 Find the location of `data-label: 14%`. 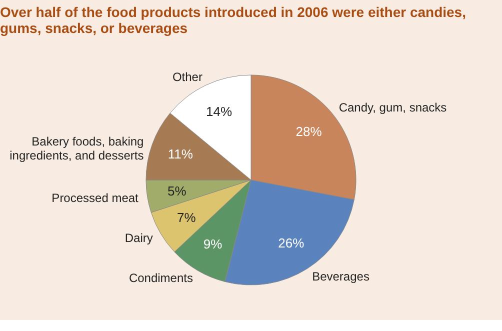

data-label: 14% is located at coordinates (219, 112).